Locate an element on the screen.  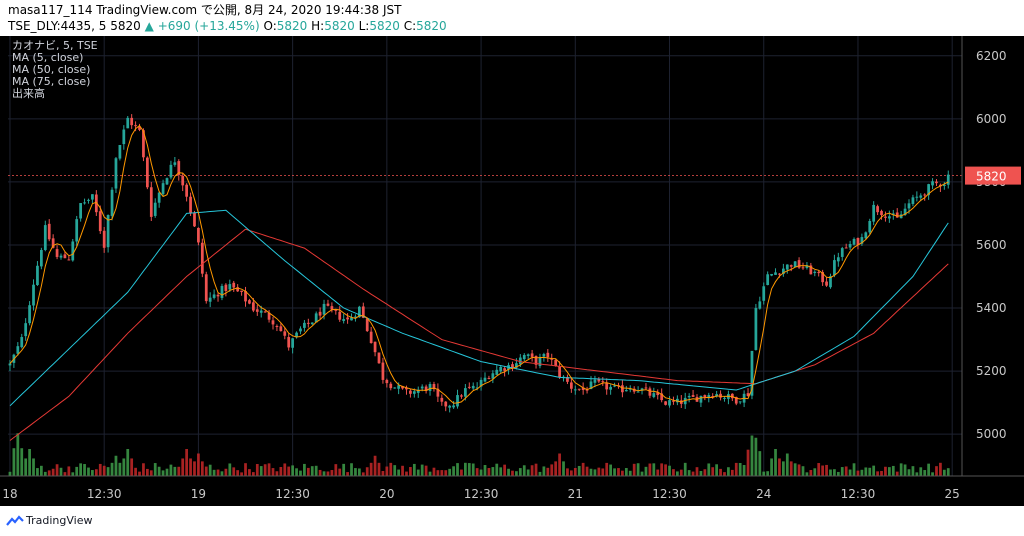
x-tick-label: 21 is located at coordinates (575, 494).